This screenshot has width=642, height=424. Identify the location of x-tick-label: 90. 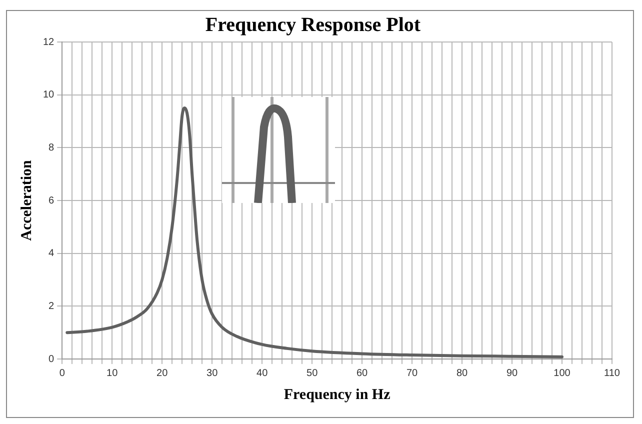
(512, 373).